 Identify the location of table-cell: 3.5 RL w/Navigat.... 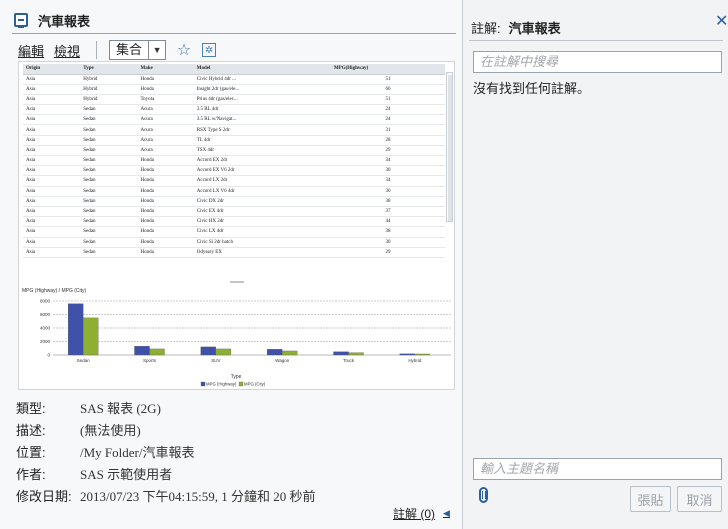
(262, 120).